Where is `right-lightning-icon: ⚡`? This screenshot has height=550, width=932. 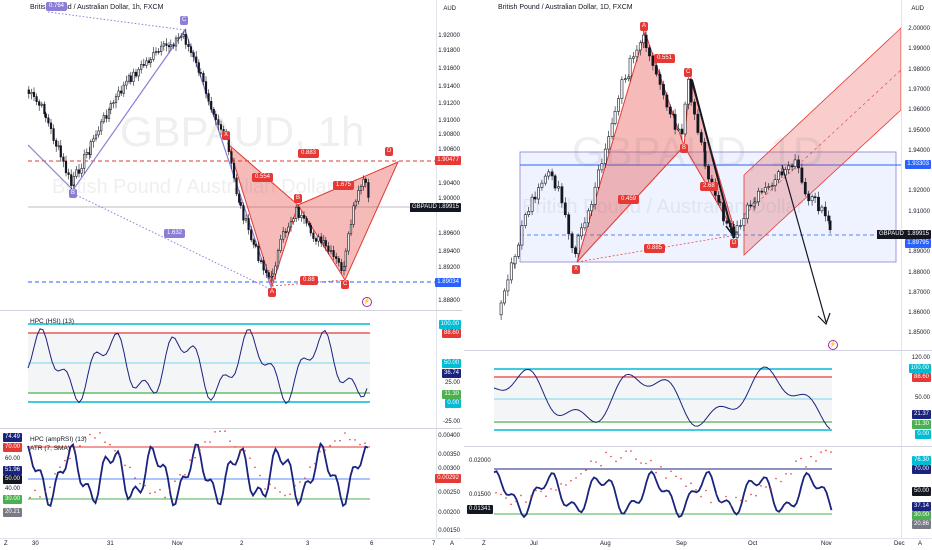 right-lightning-icon: ⚡ is located at coordinates (833, 345).